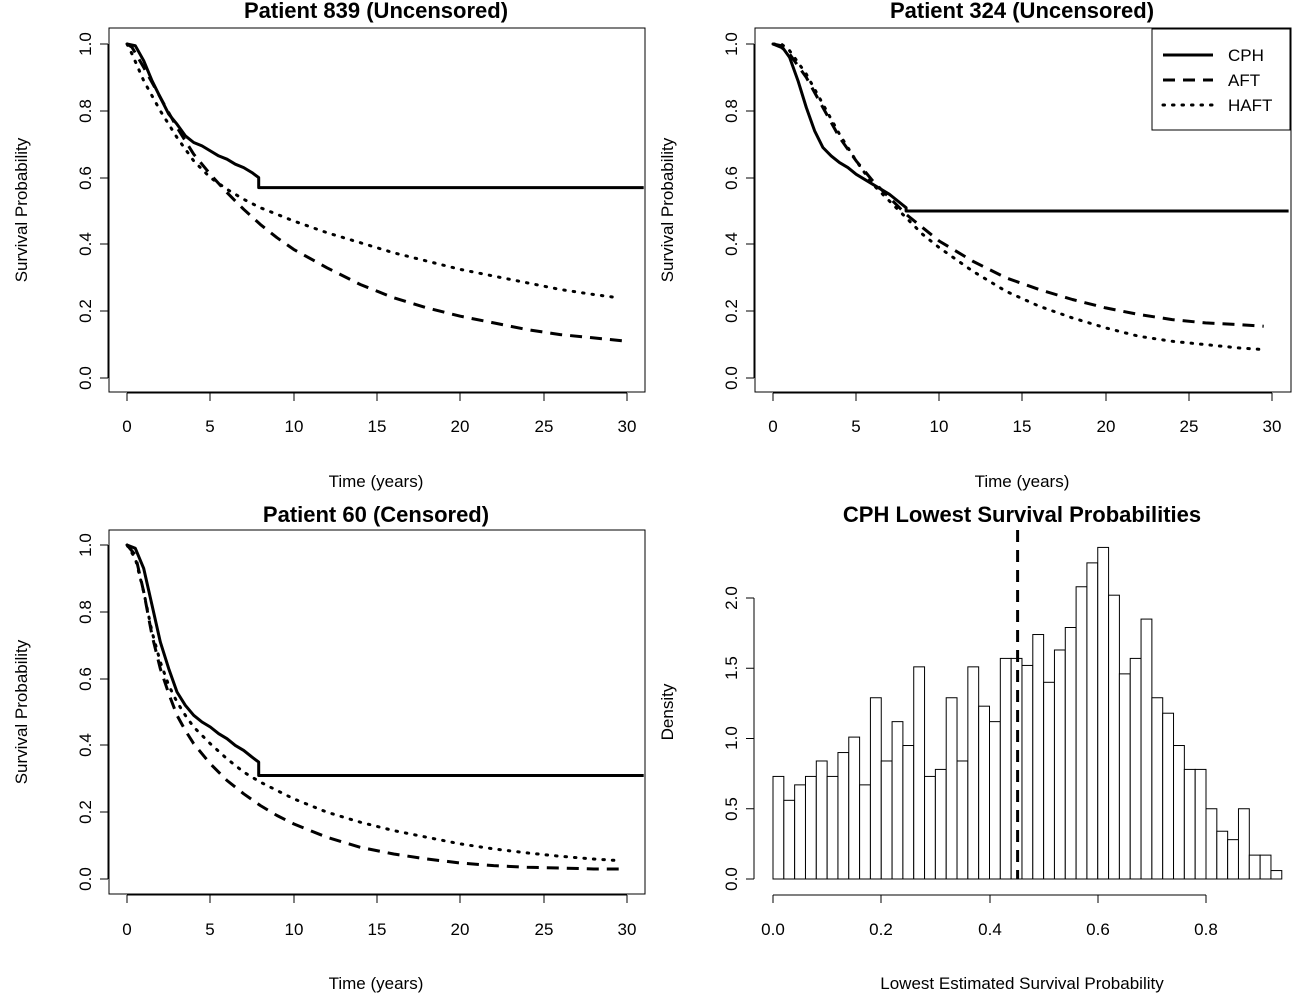  What do you see at coordinates (731, 598) in the screenshot?
I see `y-tick-label: 2.0` at bounding box center [731, 598].